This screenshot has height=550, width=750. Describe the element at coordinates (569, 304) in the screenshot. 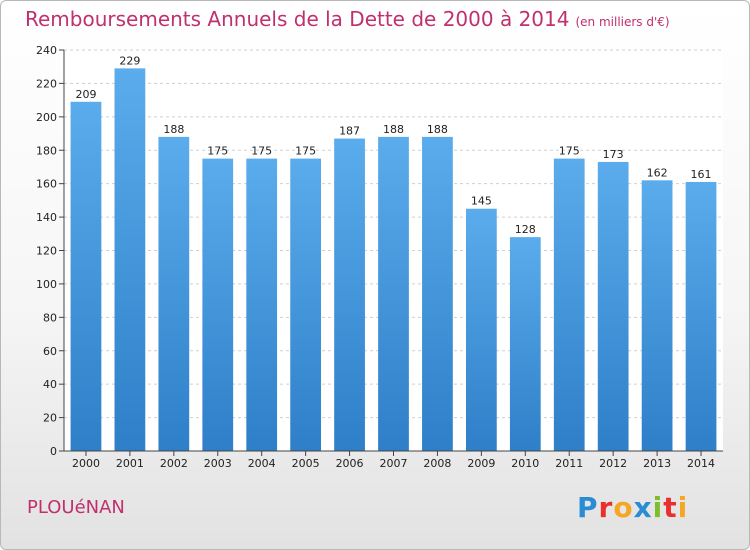

I see `bar-2011` at that location.